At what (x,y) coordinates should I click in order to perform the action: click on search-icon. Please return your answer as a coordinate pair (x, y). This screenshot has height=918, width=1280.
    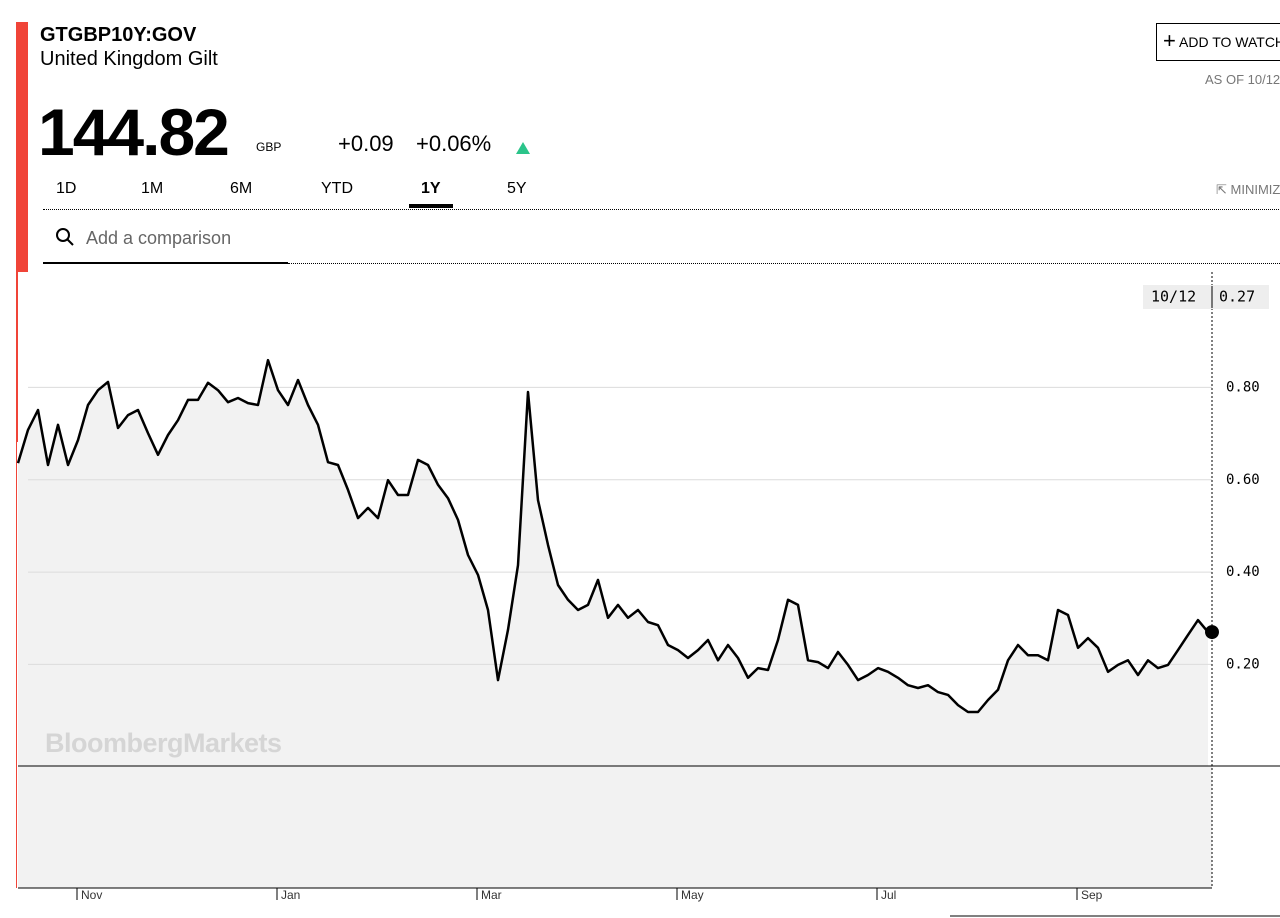
    Looking at the image, I should click on (65, 237).